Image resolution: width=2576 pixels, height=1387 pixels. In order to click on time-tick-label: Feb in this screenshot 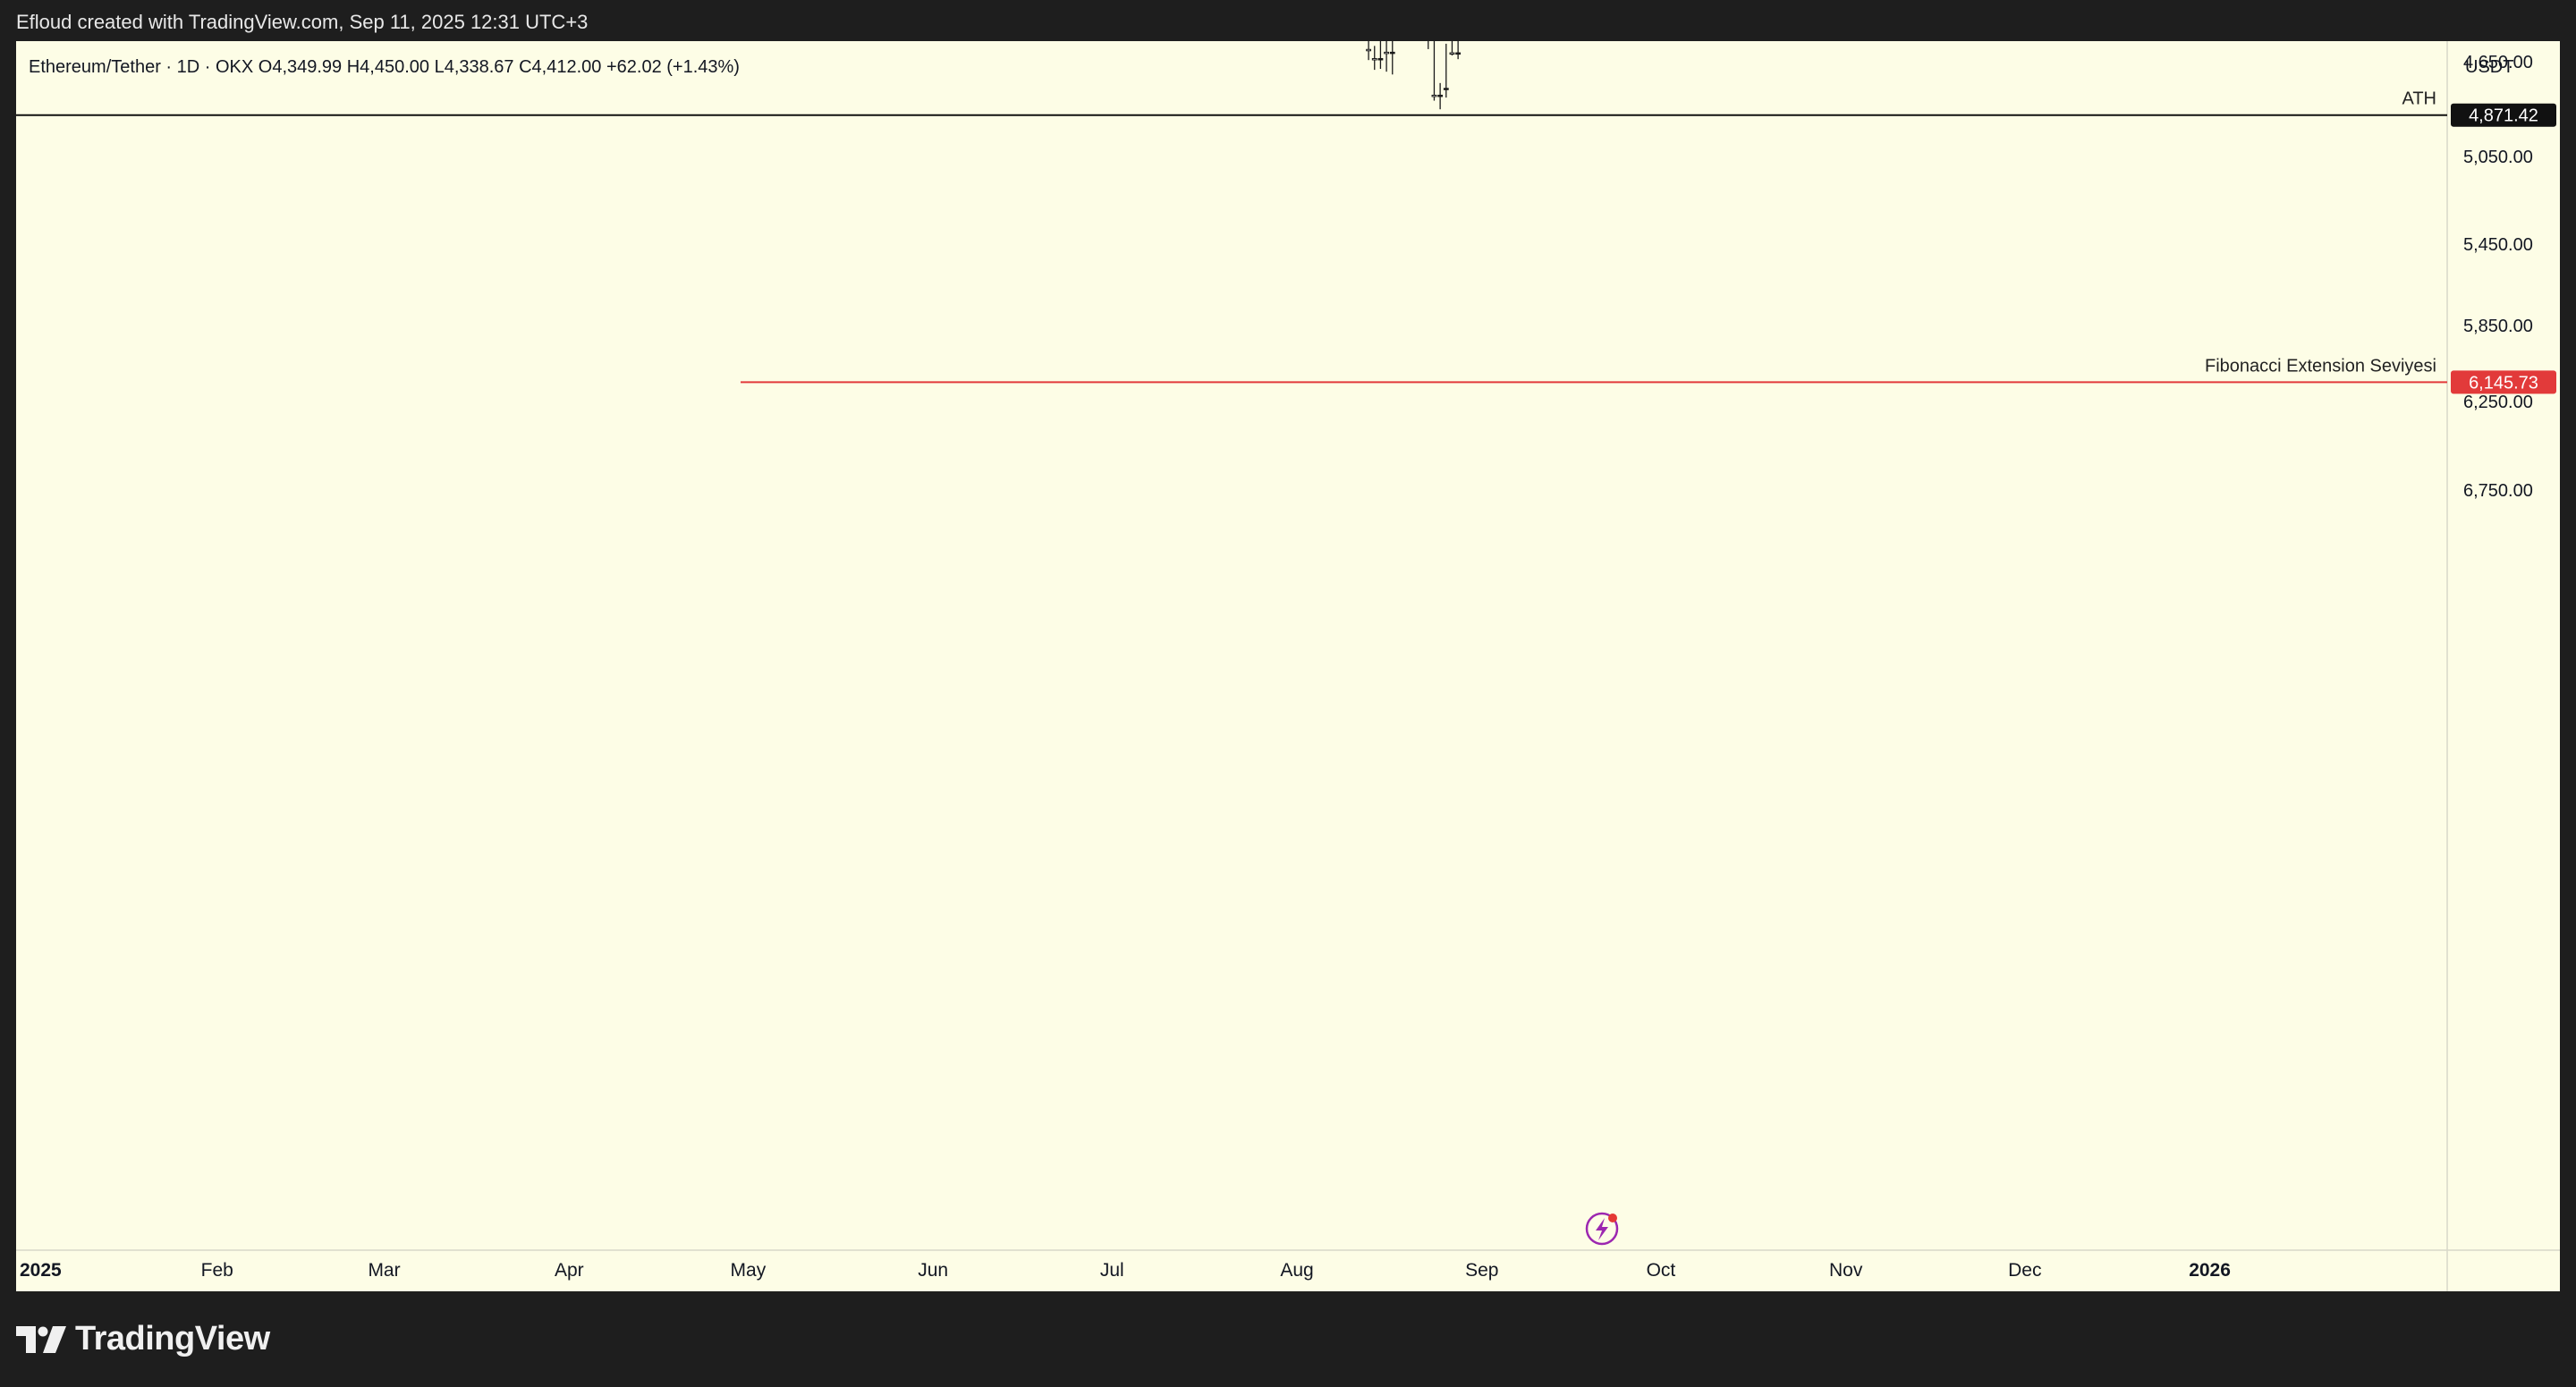, I will do `click(217, 1270)`.